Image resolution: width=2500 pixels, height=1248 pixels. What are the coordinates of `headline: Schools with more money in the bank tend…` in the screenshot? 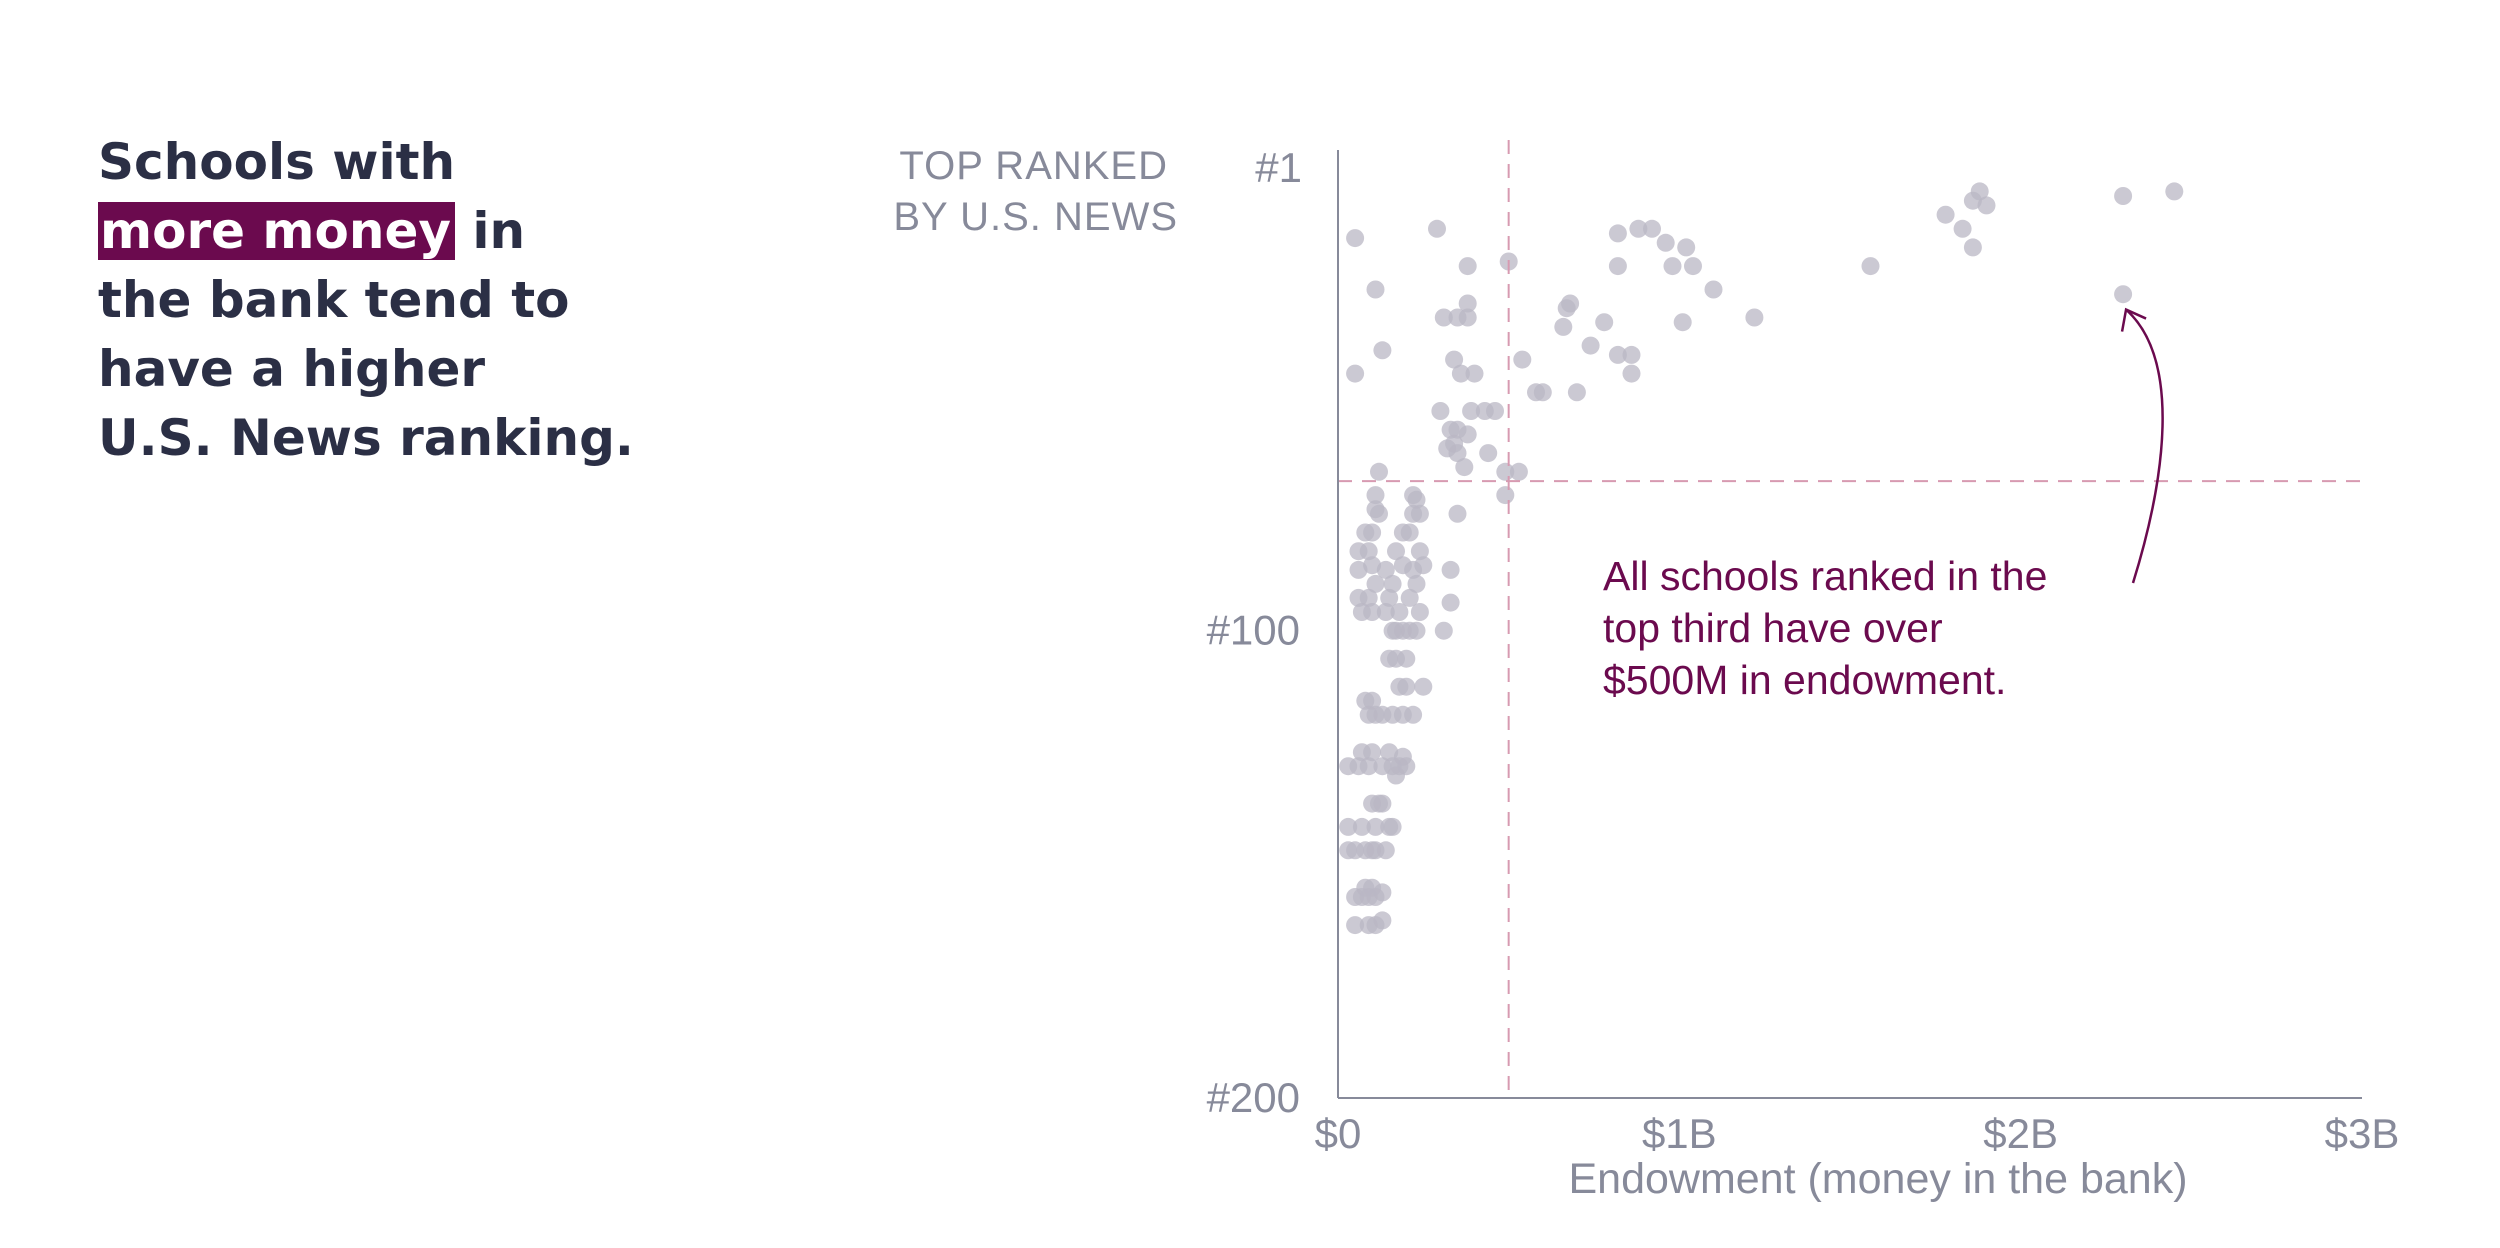 It's located at (418, 300).